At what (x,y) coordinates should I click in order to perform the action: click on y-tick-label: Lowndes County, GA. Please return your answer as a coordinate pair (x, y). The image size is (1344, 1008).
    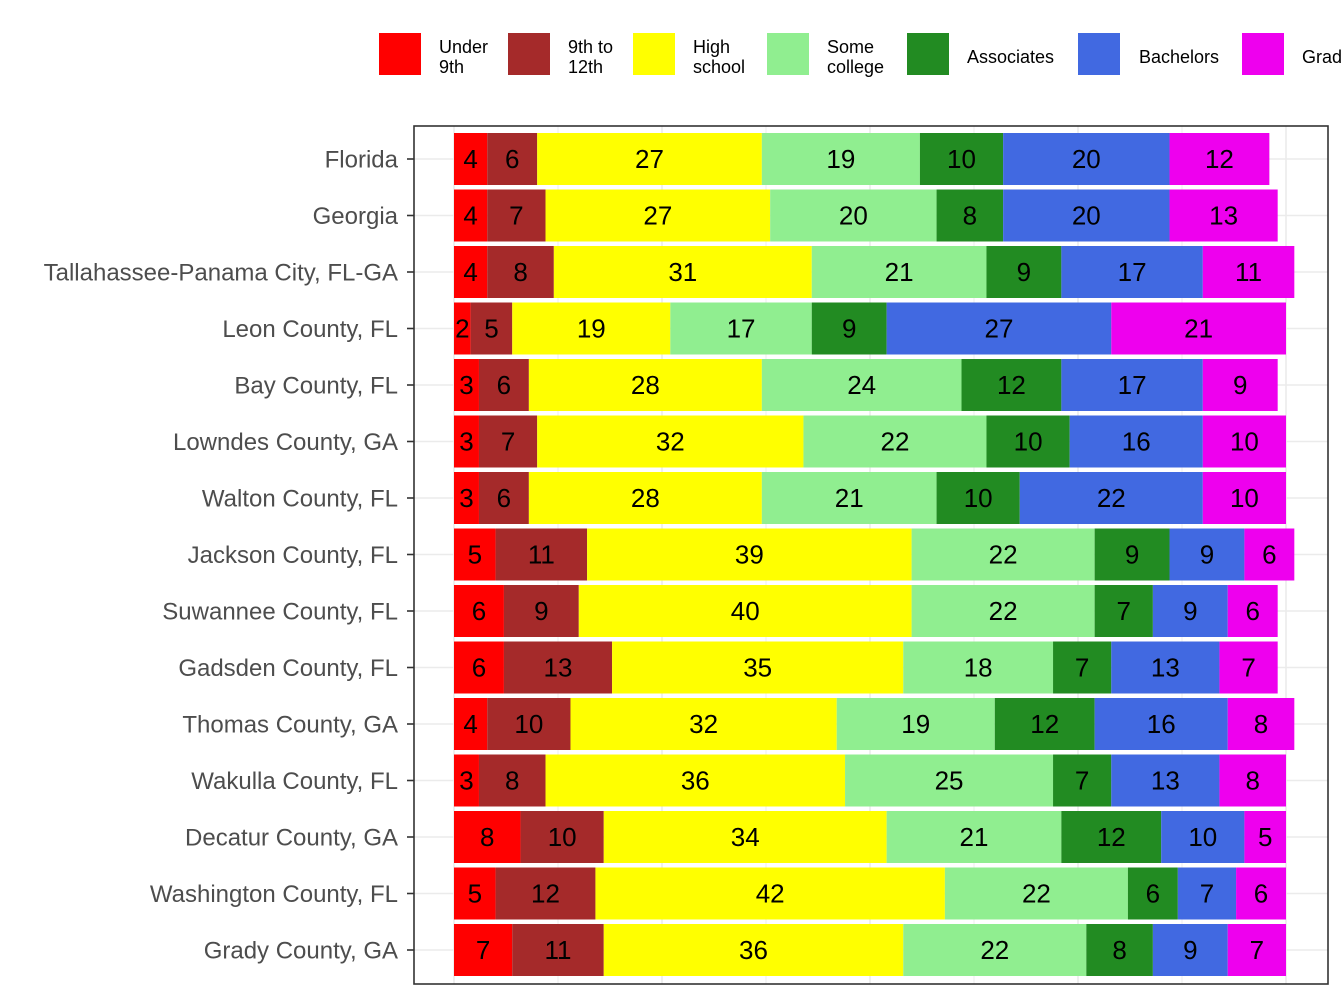
    Looking at the image, I should click on (285, 442).